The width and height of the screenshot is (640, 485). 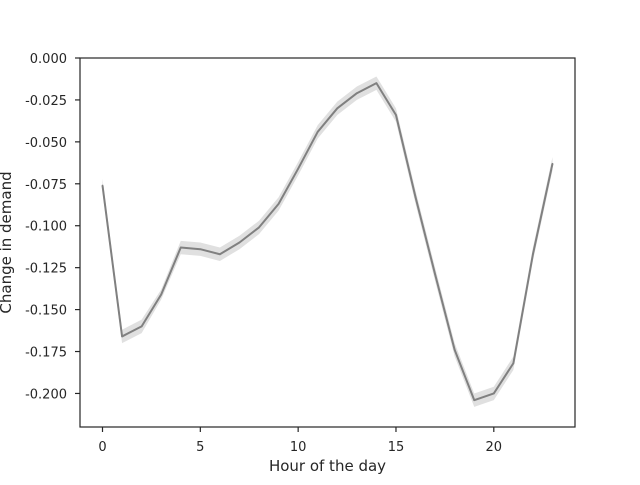 I want to click on x-tick-label: 0, so click(x=102, y=447).